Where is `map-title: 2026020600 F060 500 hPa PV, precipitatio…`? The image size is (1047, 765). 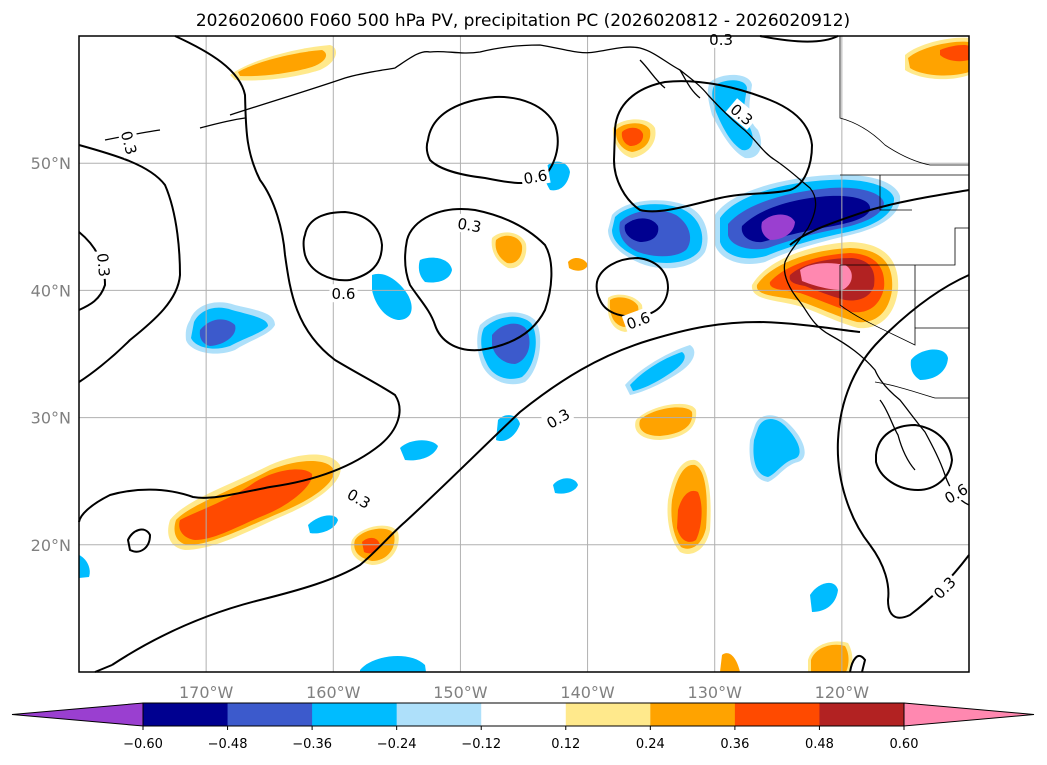 map-title: 2026020600 F060 500 hPa PV, precipitatio… is located at coordinates (523, 21).